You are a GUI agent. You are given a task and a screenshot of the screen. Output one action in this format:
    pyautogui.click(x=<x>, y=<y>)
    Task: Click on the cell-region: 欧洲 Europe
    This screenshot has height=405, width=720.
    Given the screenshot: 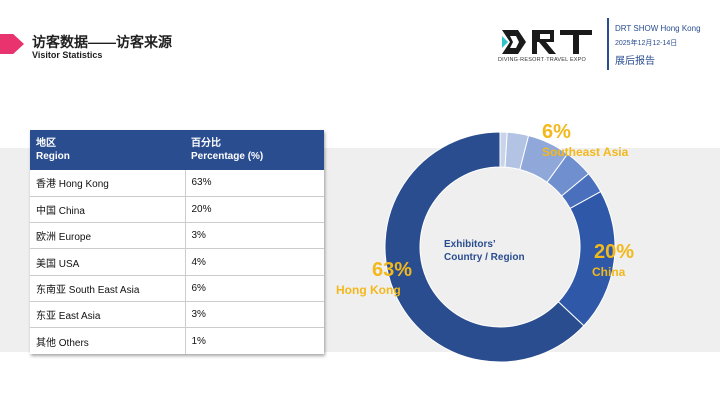 What is the action you would take?
    pyautogui.click(x=108, y=236)
    